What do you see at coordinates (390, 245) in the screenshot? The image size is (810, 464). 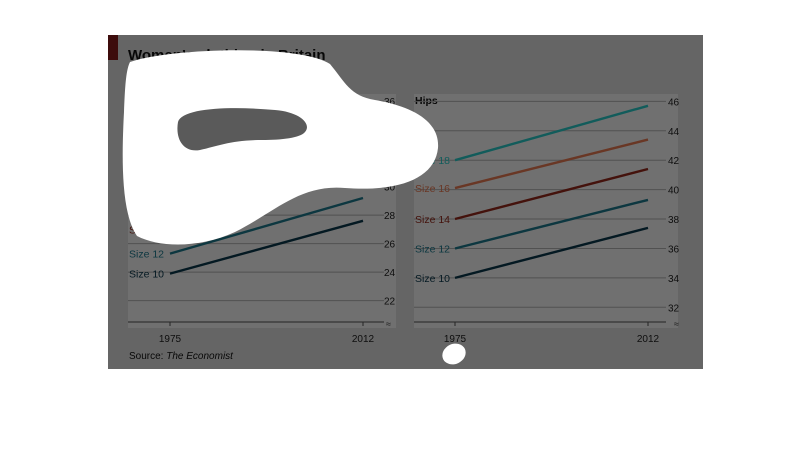 I see `y-tick-label: 26` at bounding box center [390, 245].